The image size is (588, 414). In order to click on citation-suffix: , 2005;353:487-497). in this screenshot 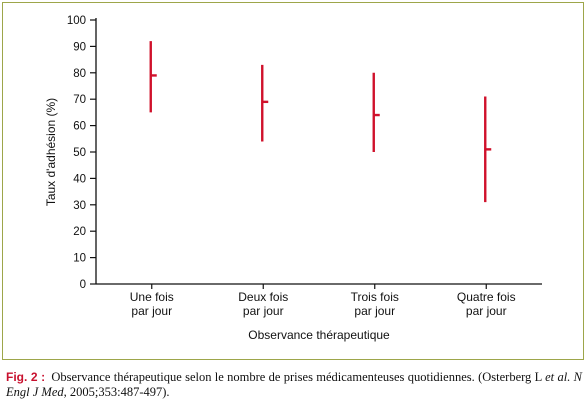, I will do `click(116, 392)`.